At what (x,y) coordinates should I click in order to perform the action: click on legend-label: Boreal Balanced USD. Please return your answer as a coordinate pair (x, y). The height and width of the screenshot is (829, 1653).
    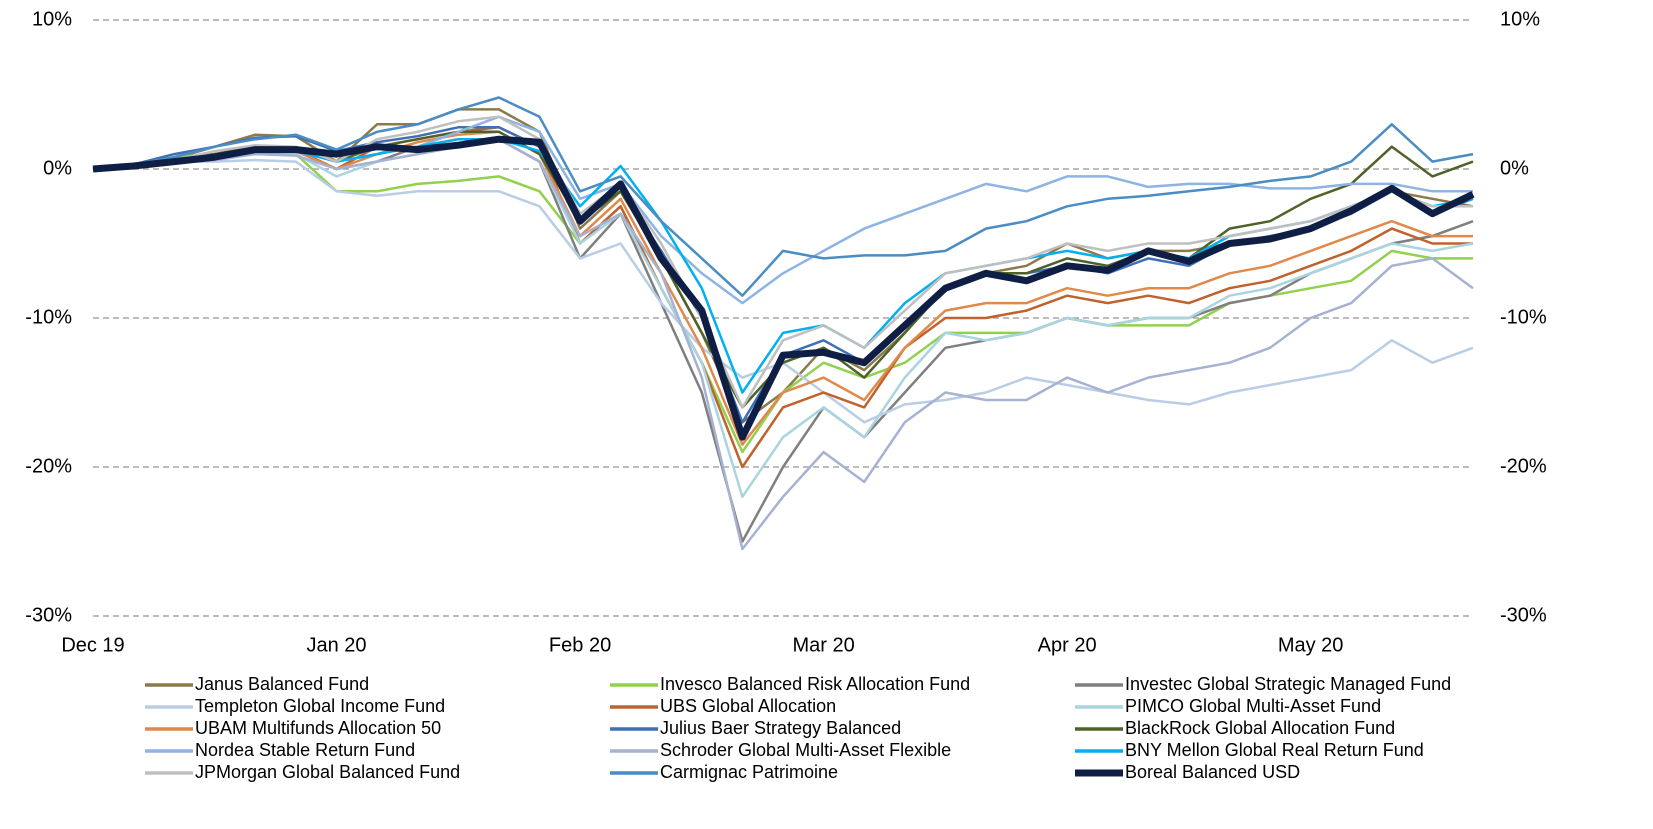
    Looking at the image, I should click on (1212, 772).